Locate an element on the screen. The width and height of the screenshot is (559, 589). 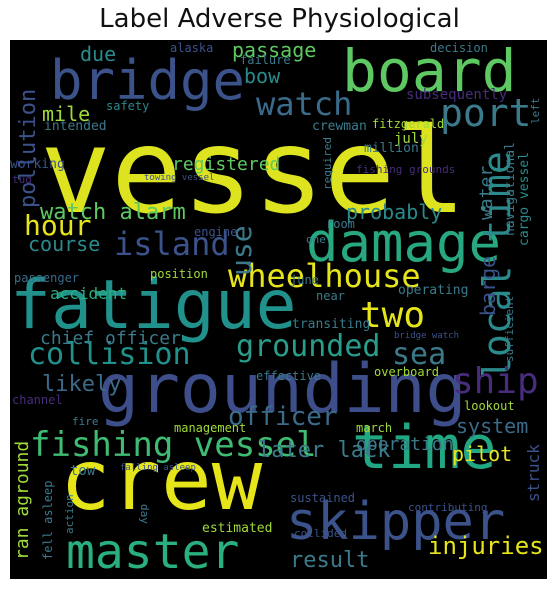
word-fire: fire is located at coordinates (85, 421).